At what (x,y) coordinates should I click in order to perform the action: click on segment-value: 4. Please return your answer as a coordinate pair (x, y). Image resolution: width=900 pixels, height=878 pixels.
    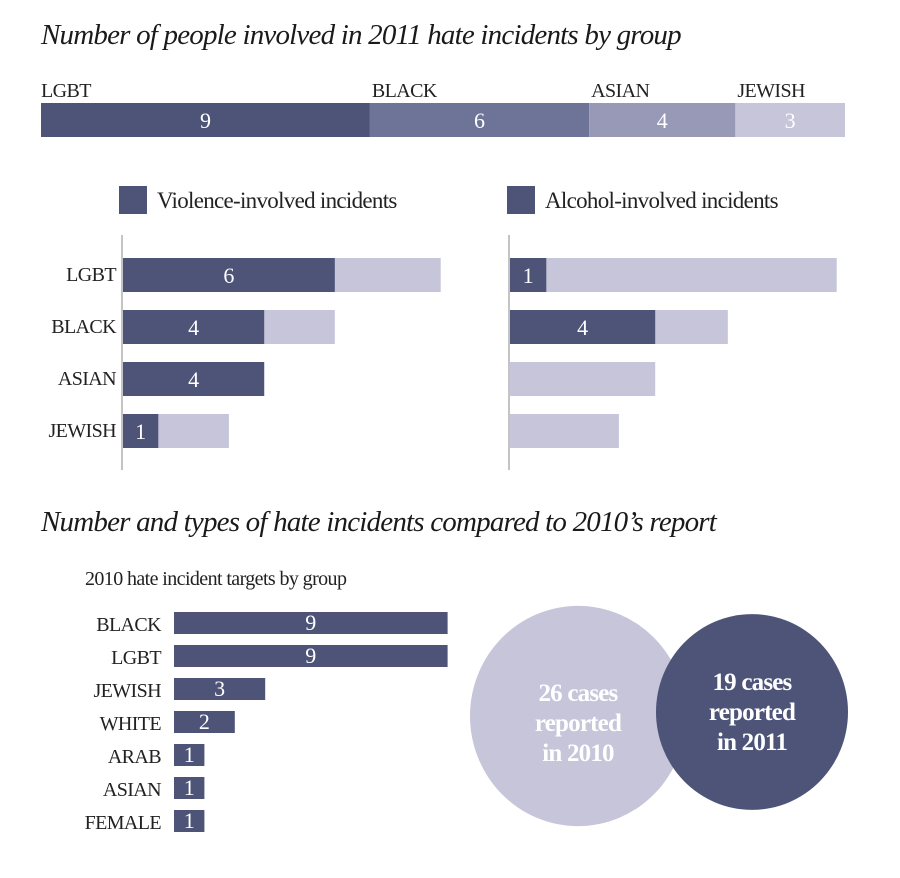
    Looking at the image, I should click on (662, 120).